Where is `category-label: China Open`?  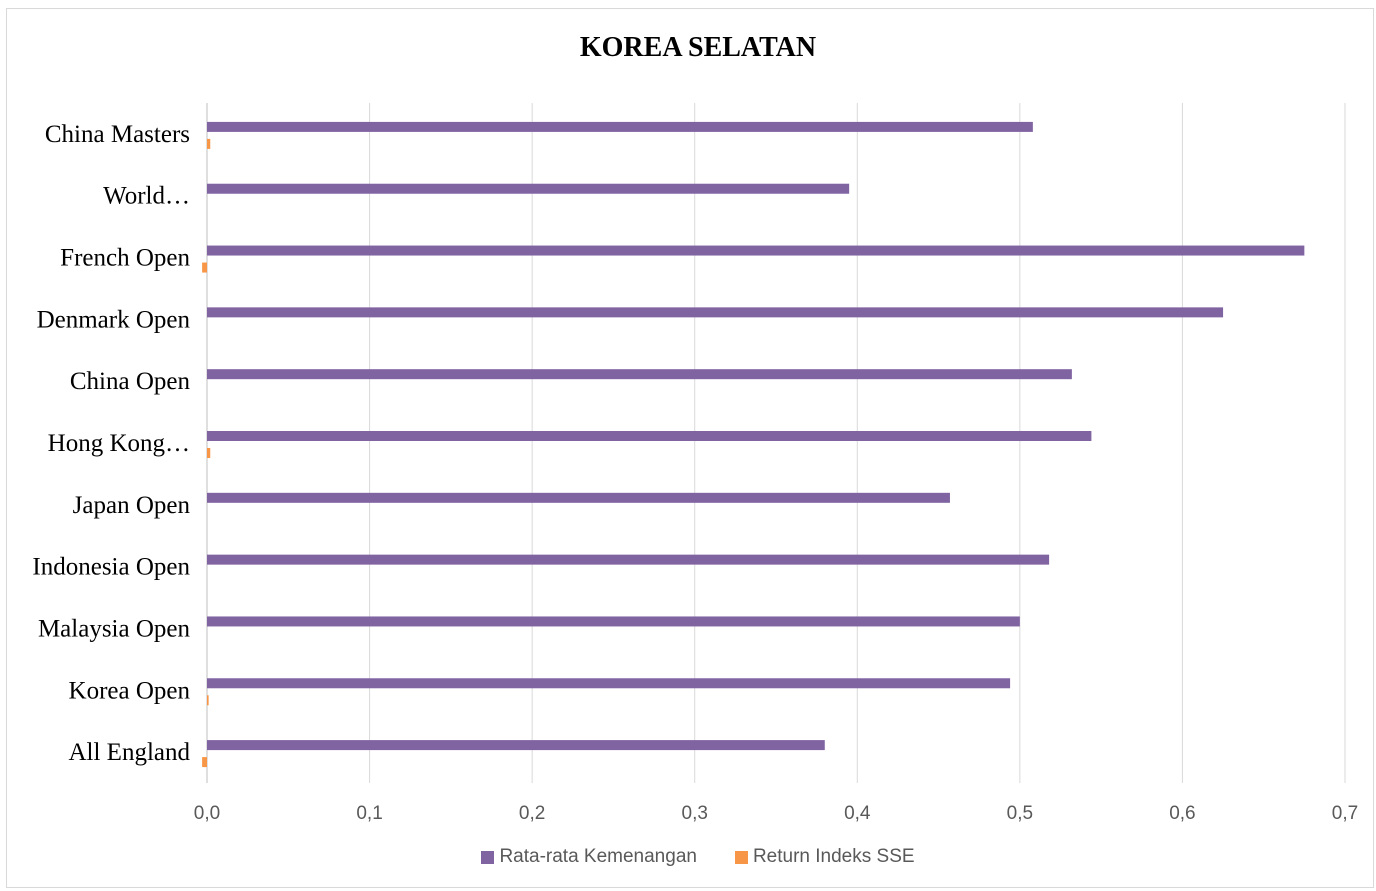
category-label: China Open is located at coordinates (130, 381).